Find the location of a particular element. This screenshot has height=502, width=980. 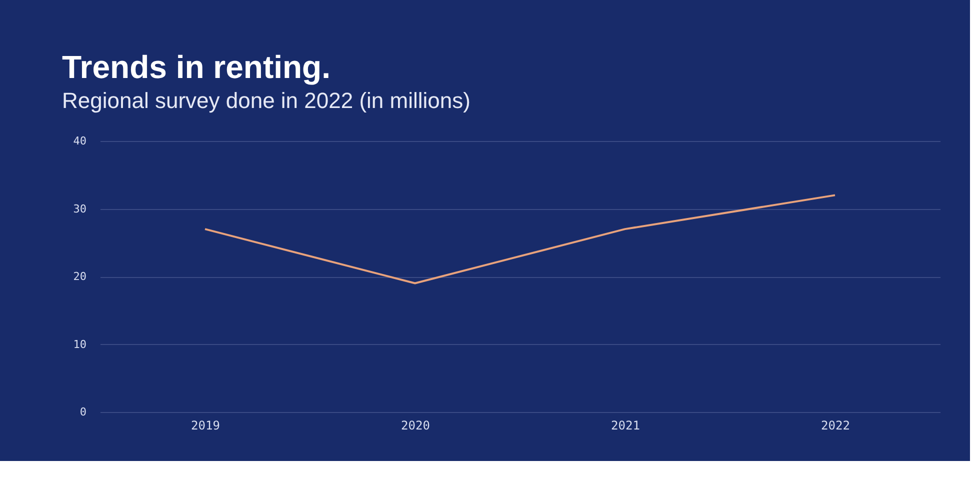

chart-subtitle: Regional survey done in 2022 (in millions) is located at coordinates (266, 100).